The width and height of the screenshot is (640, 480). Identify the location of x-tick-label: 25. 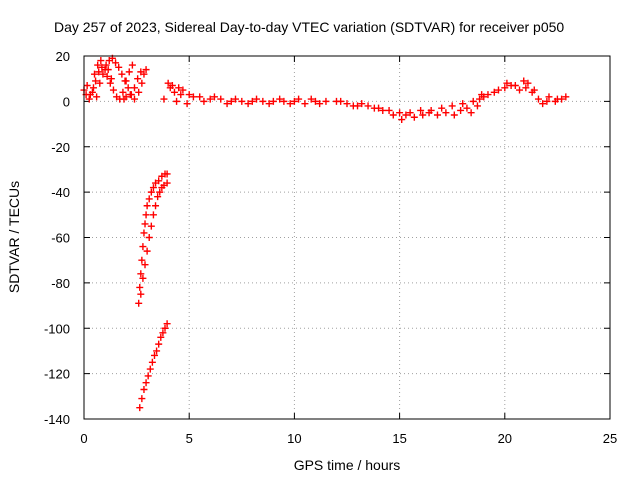
(610, 438).